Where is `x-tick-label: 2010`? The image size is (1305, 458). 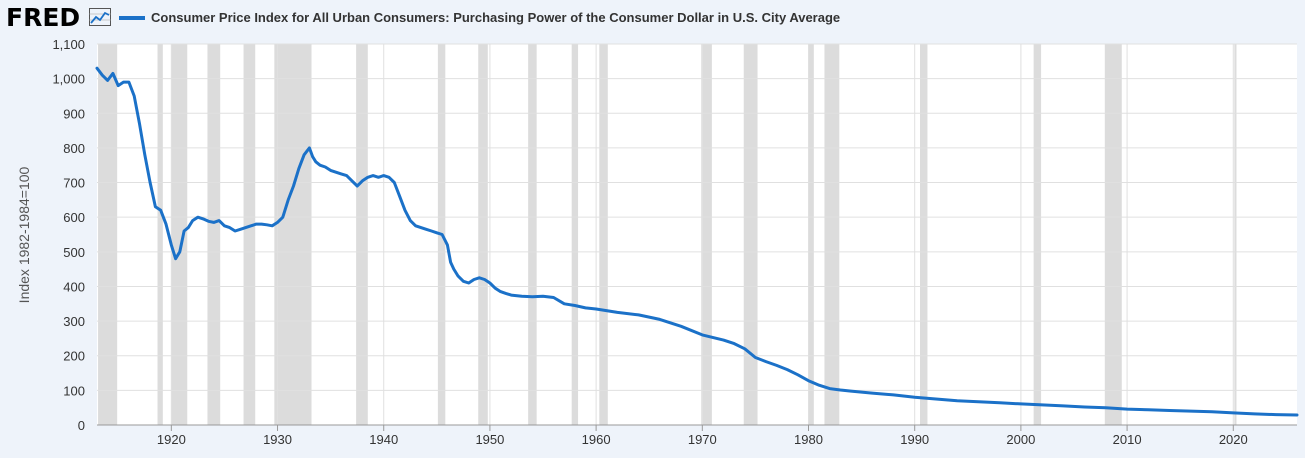 x-tick-label: 2010 is located at coordinates (1127, 439).